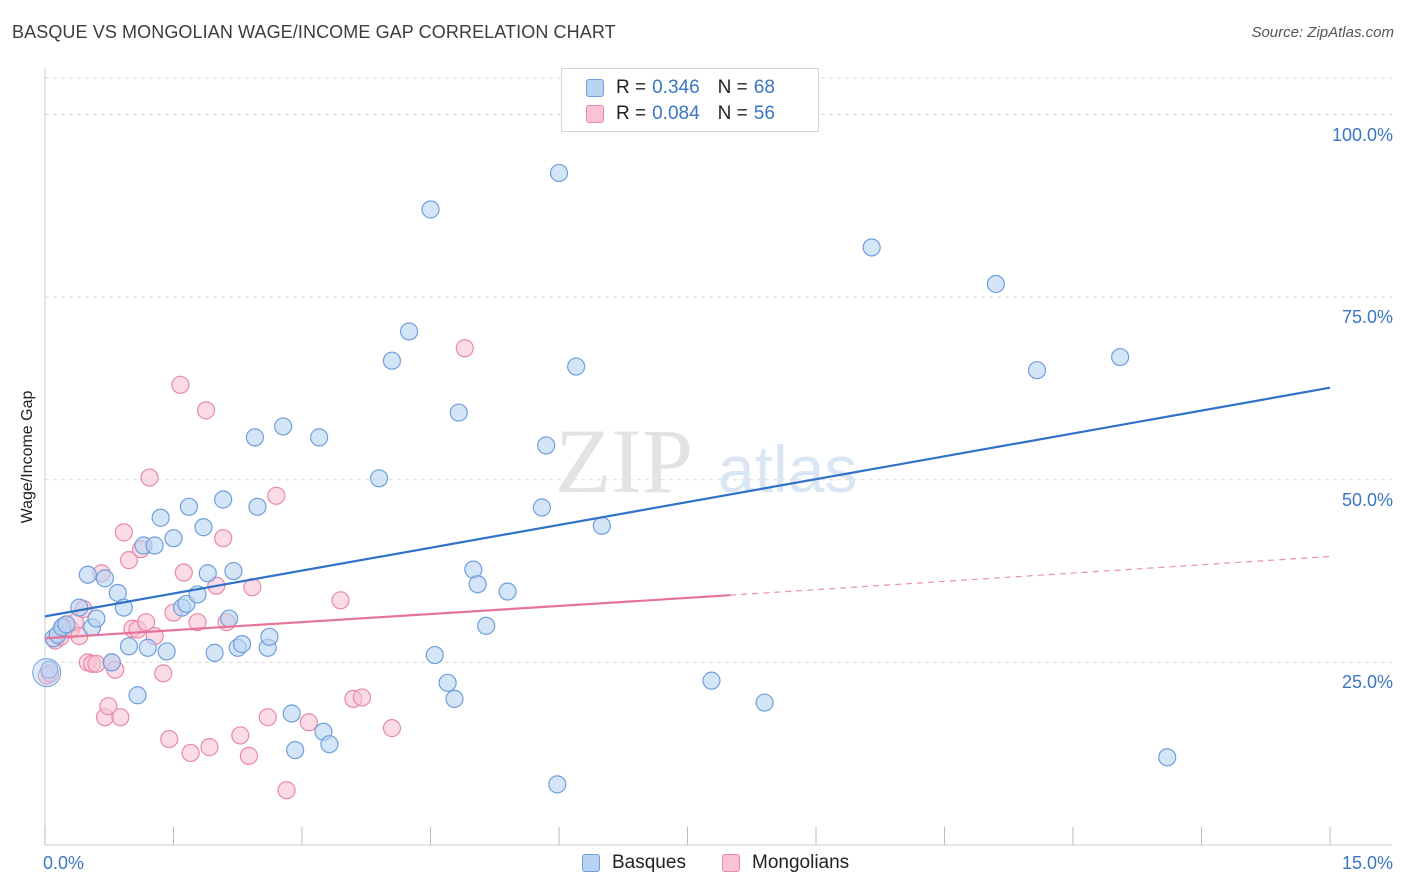 This screenshot has width=1406, height=892. What do you see at coordinates (676, 113) in the screenshot?
I see `legend-r-value: 0.084` at bounding box center [676, 113].